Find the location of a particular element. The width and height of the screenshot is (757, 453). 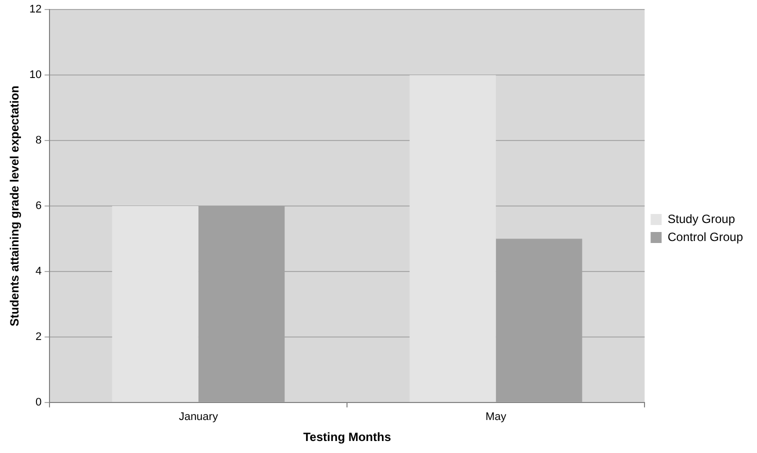

y-tick-label: 10 is located at coordinates (35, 75).